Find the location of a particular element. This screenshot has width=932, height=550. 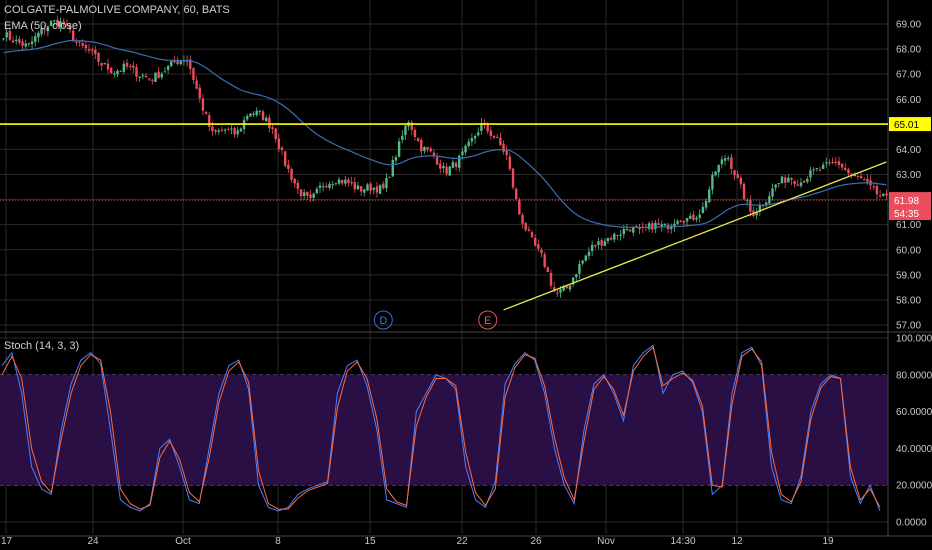

stoch-legend: Stoch (14, 3, 3) is located at coordinates (42, 346).